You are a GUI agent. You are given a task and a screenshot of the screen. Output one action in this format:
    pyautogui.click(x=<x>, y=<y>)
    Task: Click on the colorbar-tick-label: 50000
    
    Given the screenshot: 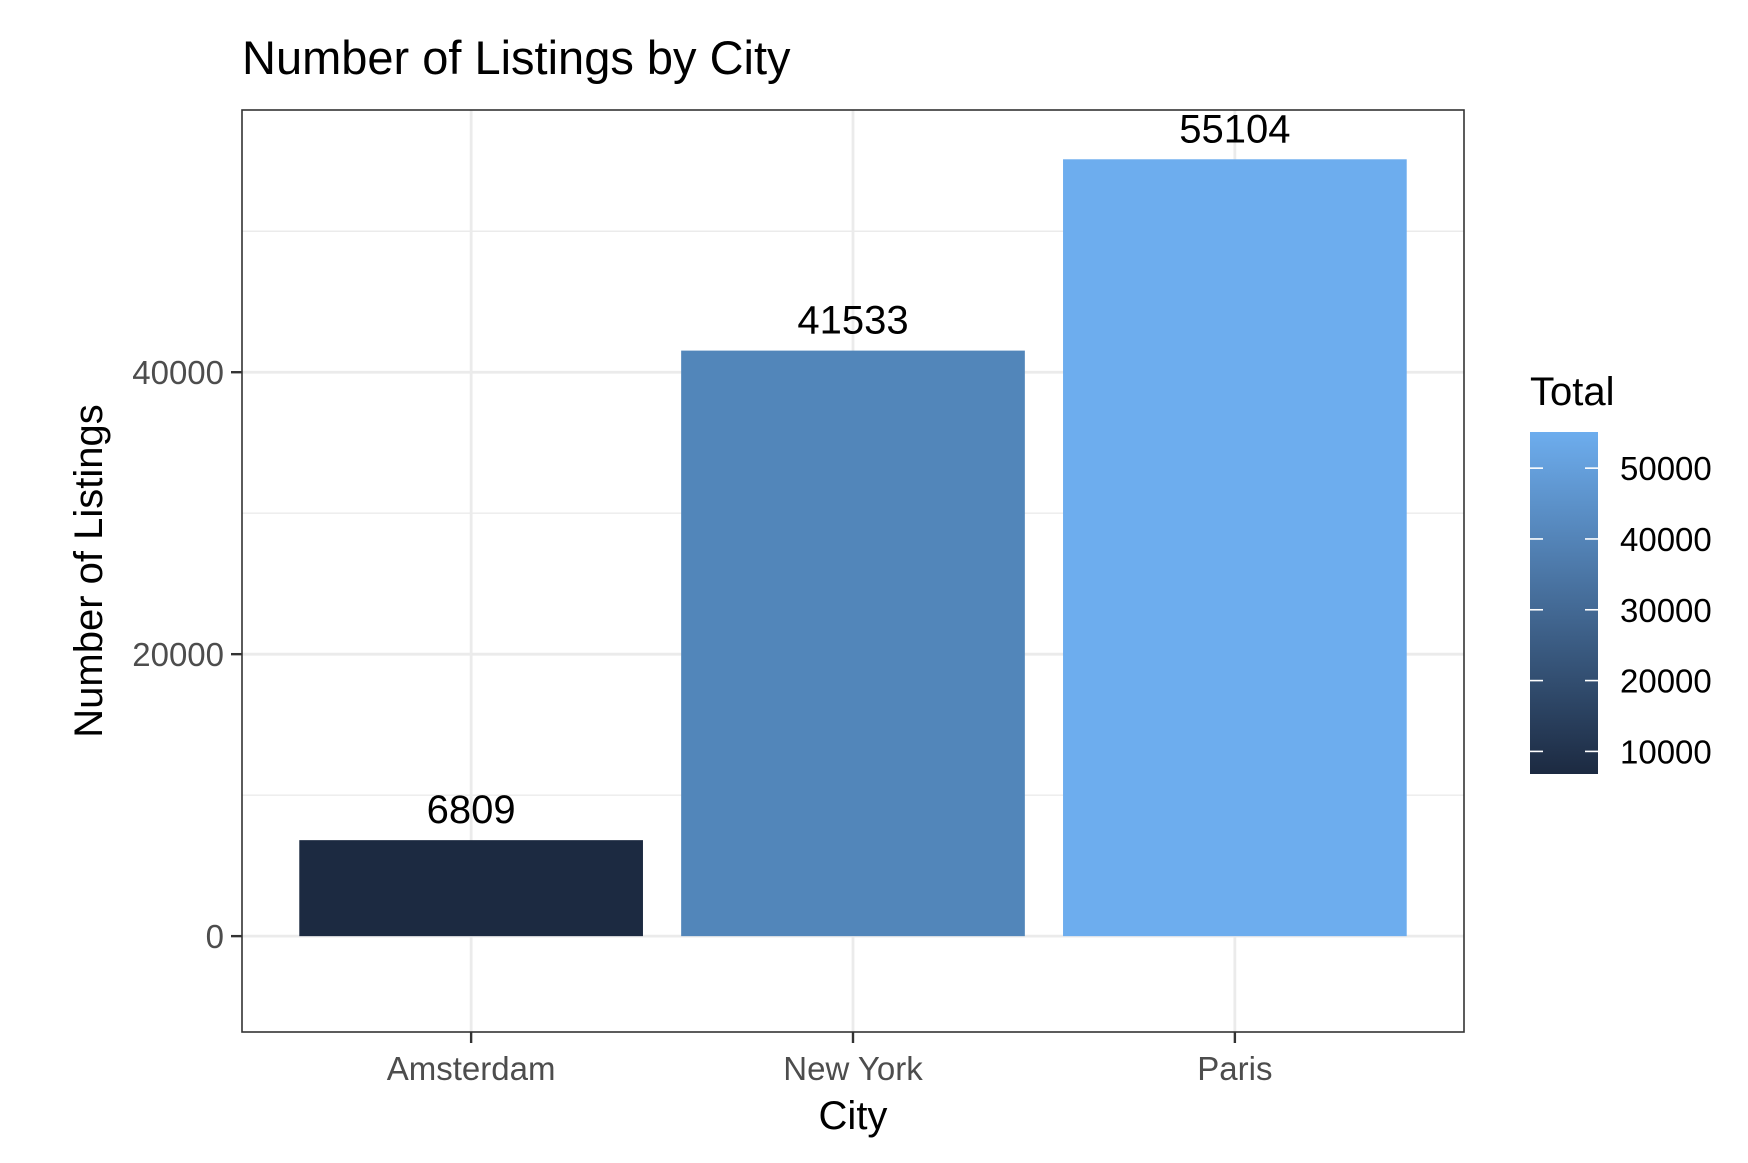 What is the action you would take?
    pyautogui.click(x=1666, y=468)
    